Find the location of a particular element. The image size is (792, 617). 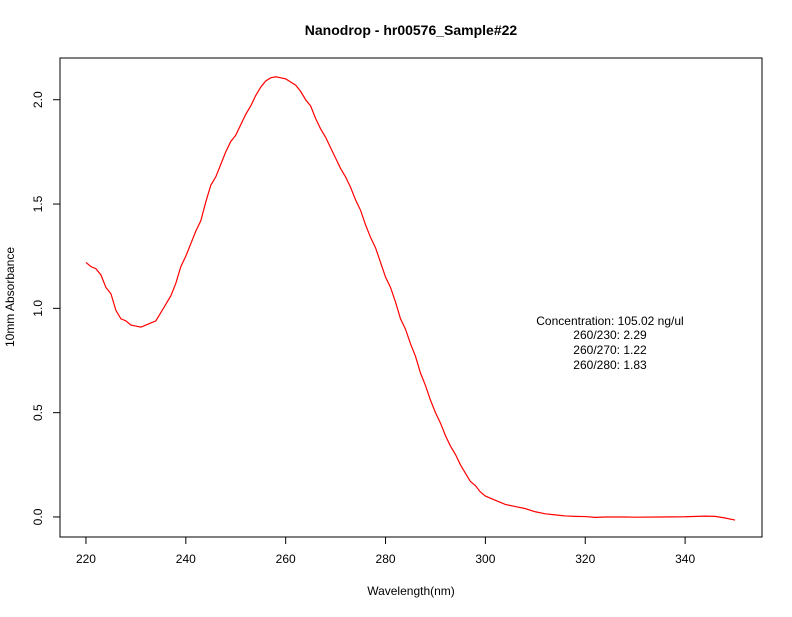

y-tick-label: 2.0 is located at coordinates (38, 99).